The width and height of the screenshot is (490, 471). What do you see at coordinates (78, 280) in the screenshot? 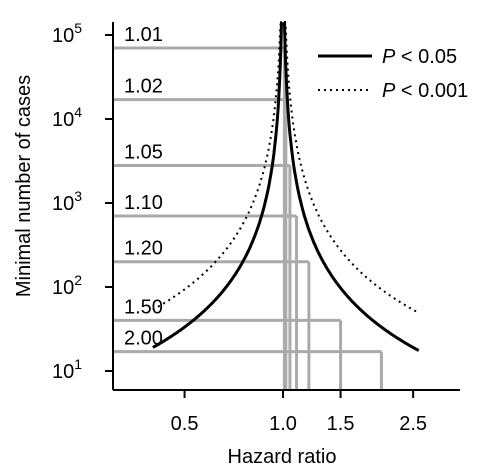
I see `y-tick-exponent: 2` at bounding box center [78, 280].